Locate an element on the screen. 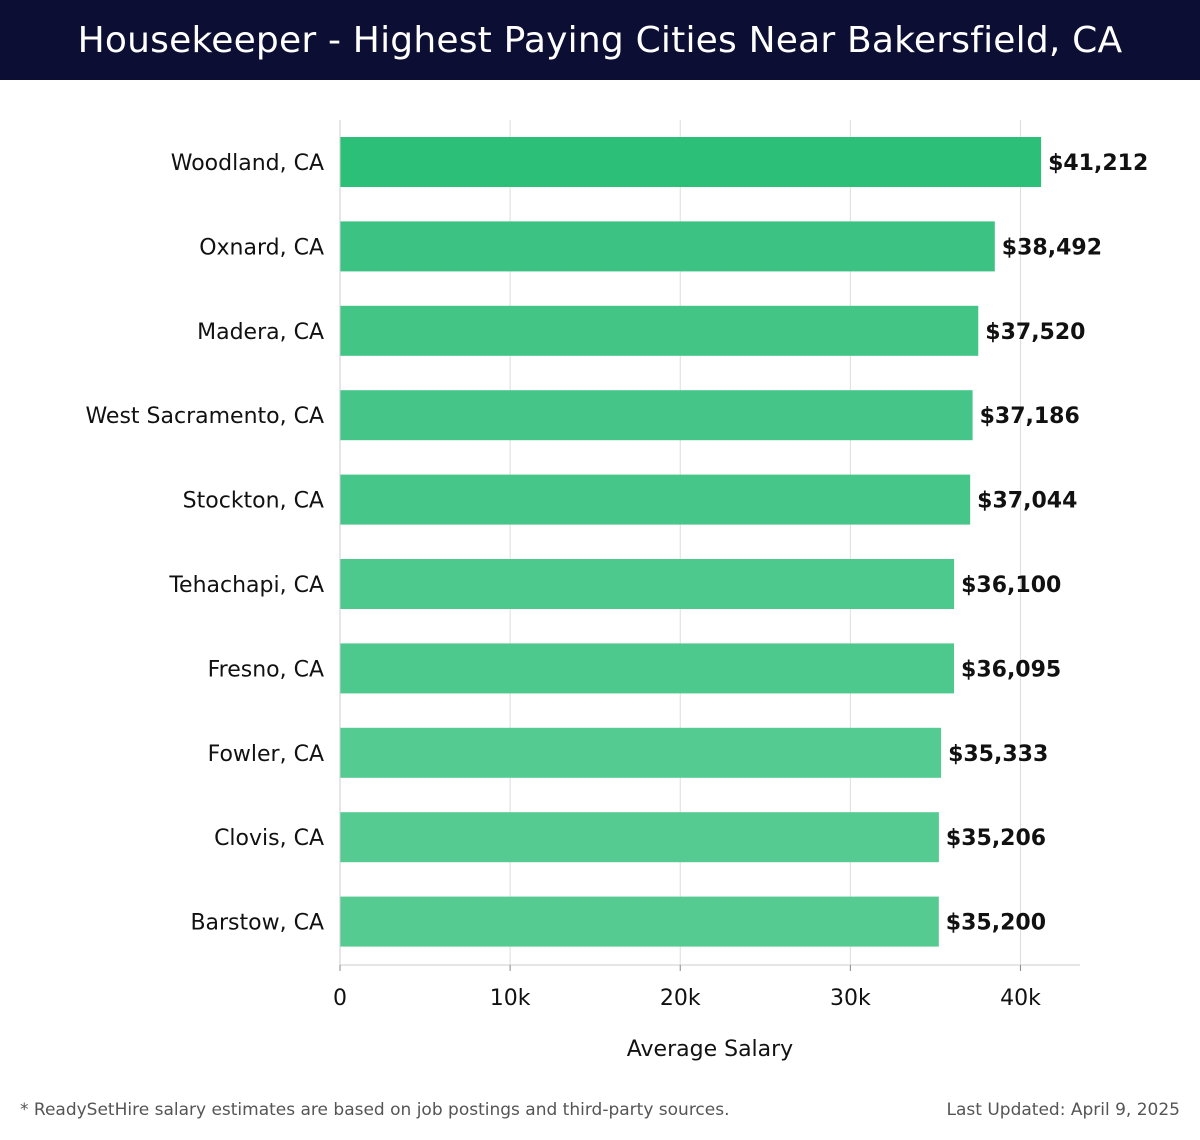 This screenshot has height=1140, width=1200. category-label: Fresno, CA is located at coordinates (266, 669).